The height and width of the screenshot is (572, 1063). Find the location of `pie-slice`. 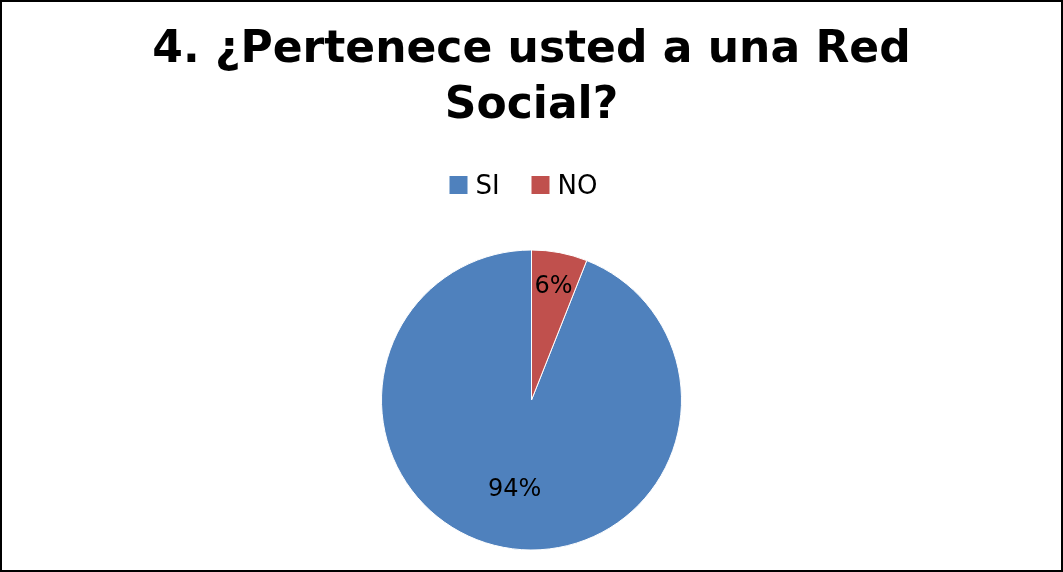

pie-slice is located at coordinates (531, 400).